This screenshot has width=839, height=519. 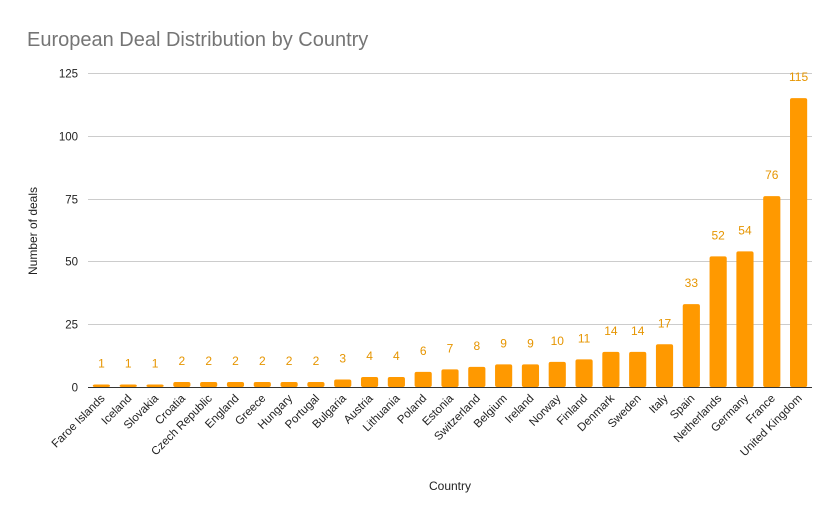 What do you see at coordinates (450, 348) in the screenshot?
I see `data-label: 7` at bounding box center [450, 348].